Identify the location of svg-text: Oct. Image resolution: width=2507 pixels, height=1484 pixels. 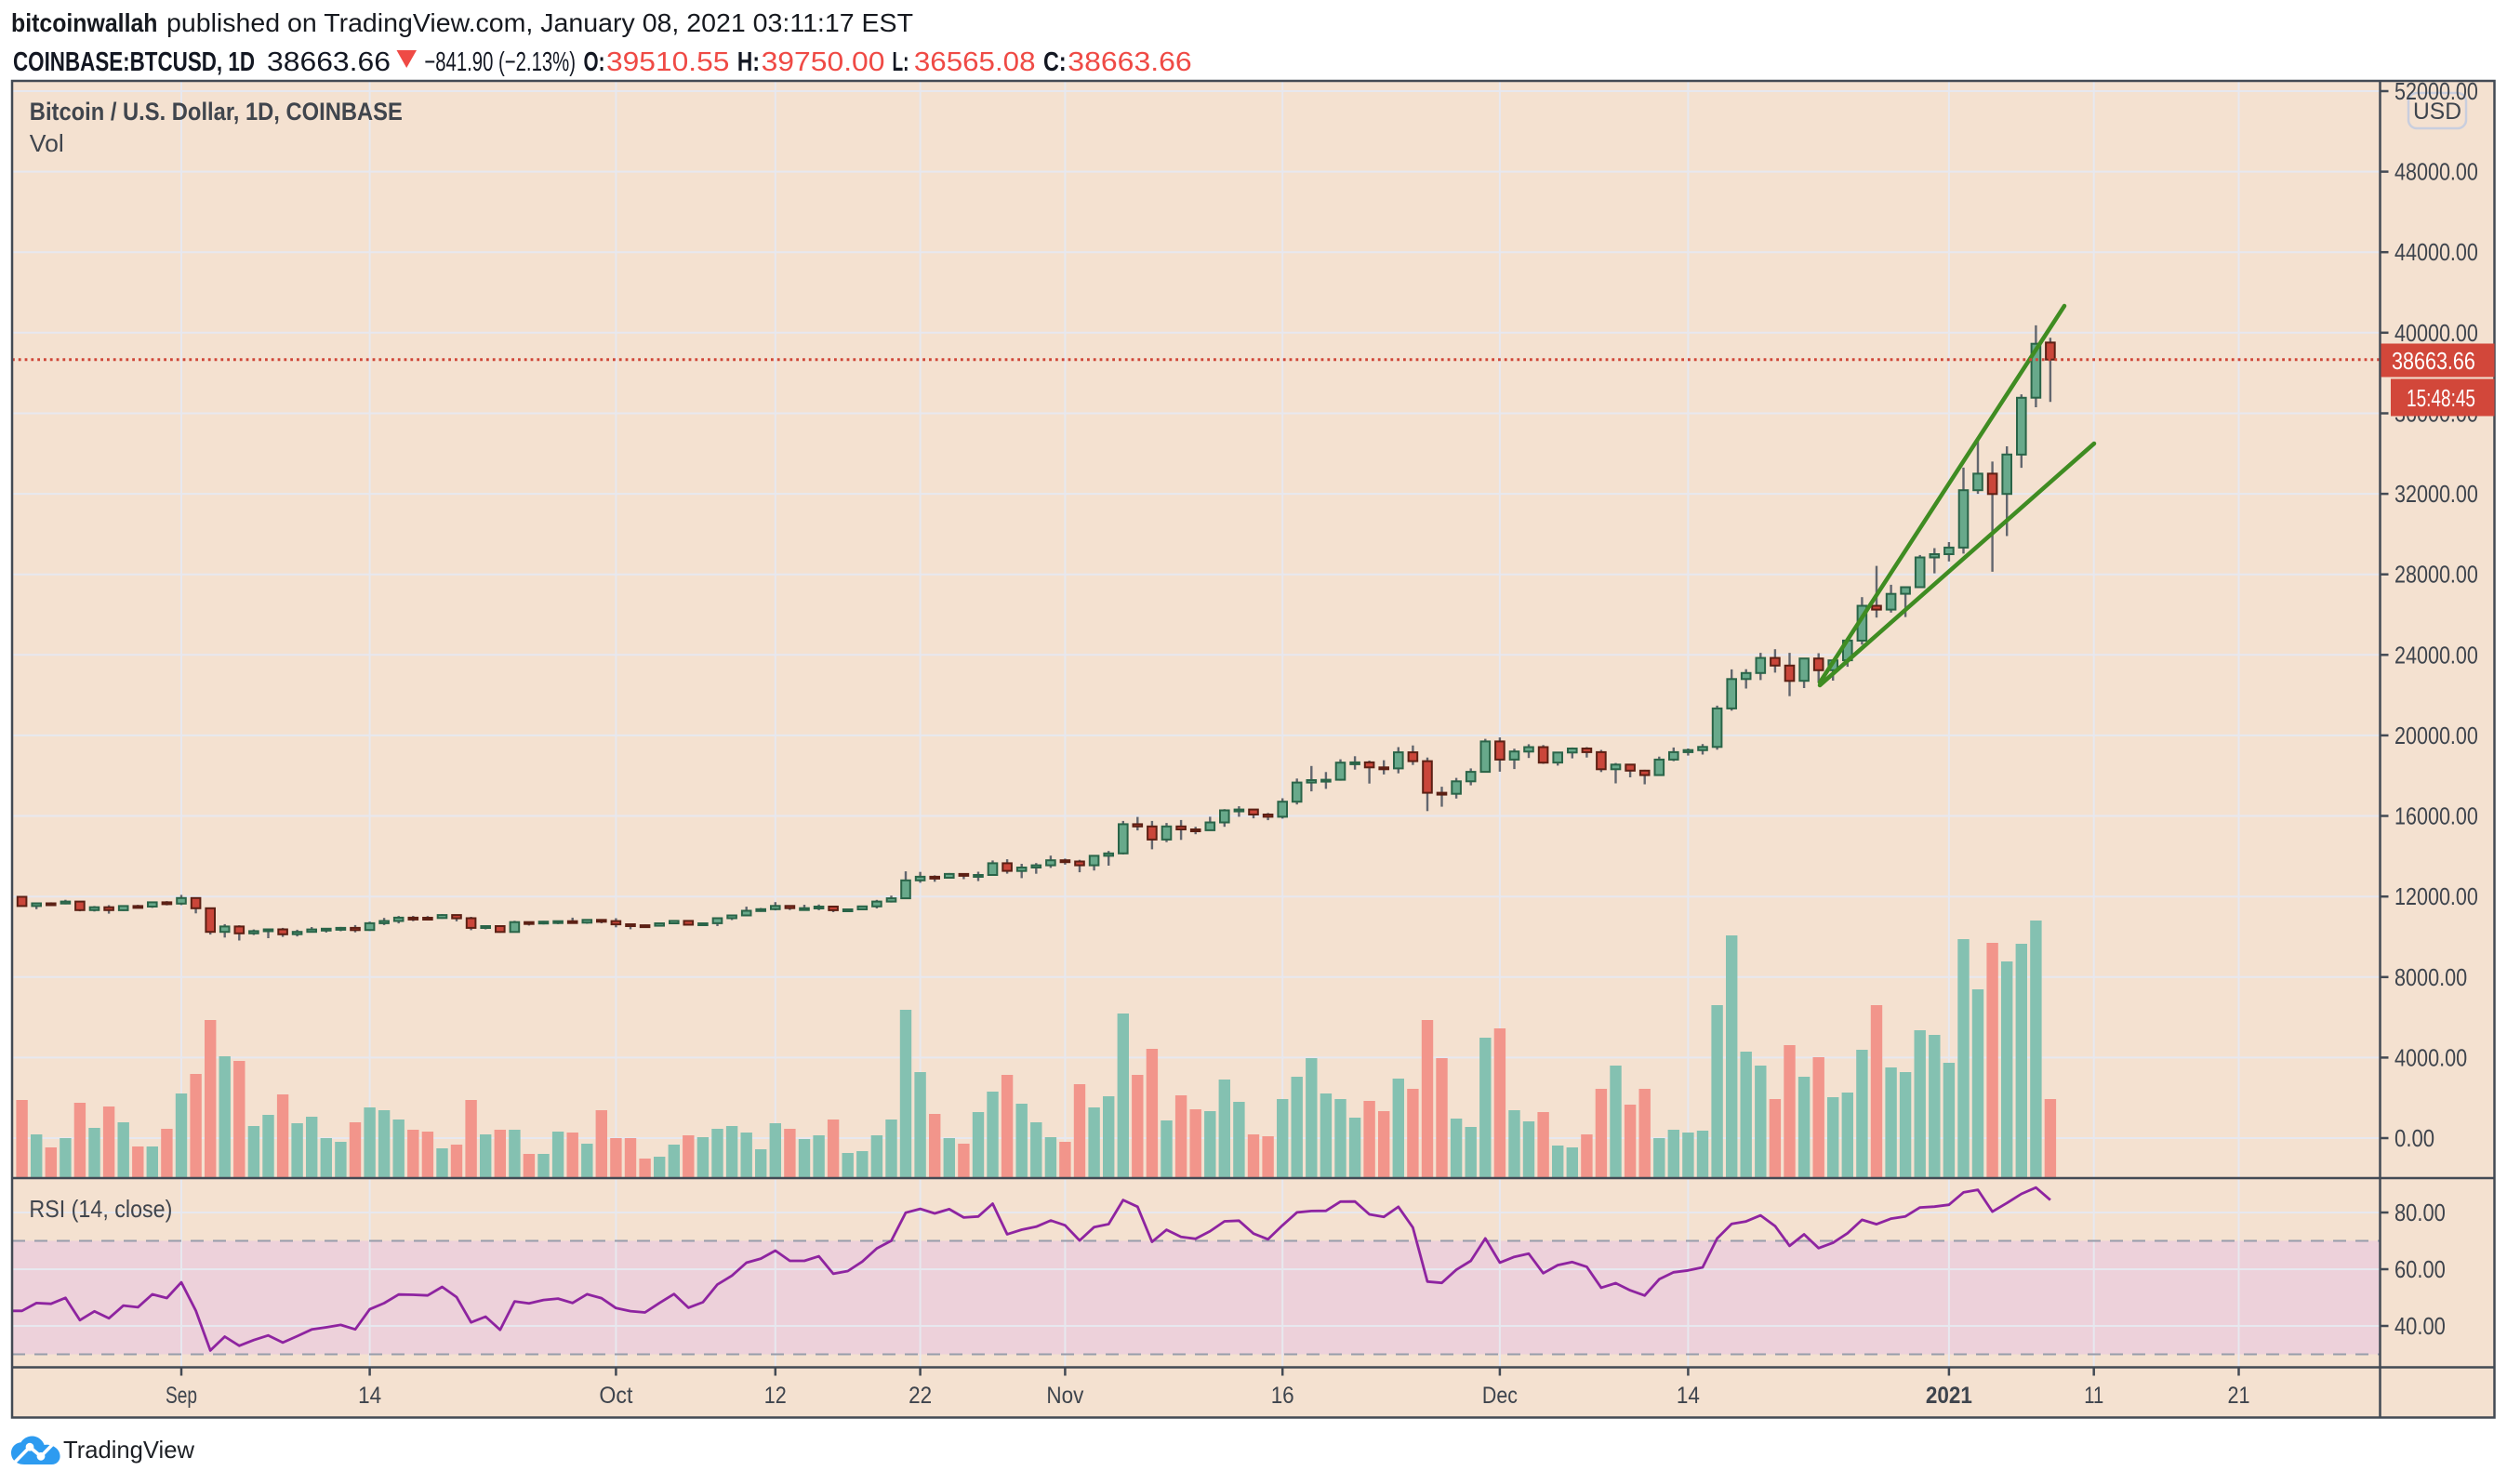
(615, 1396).